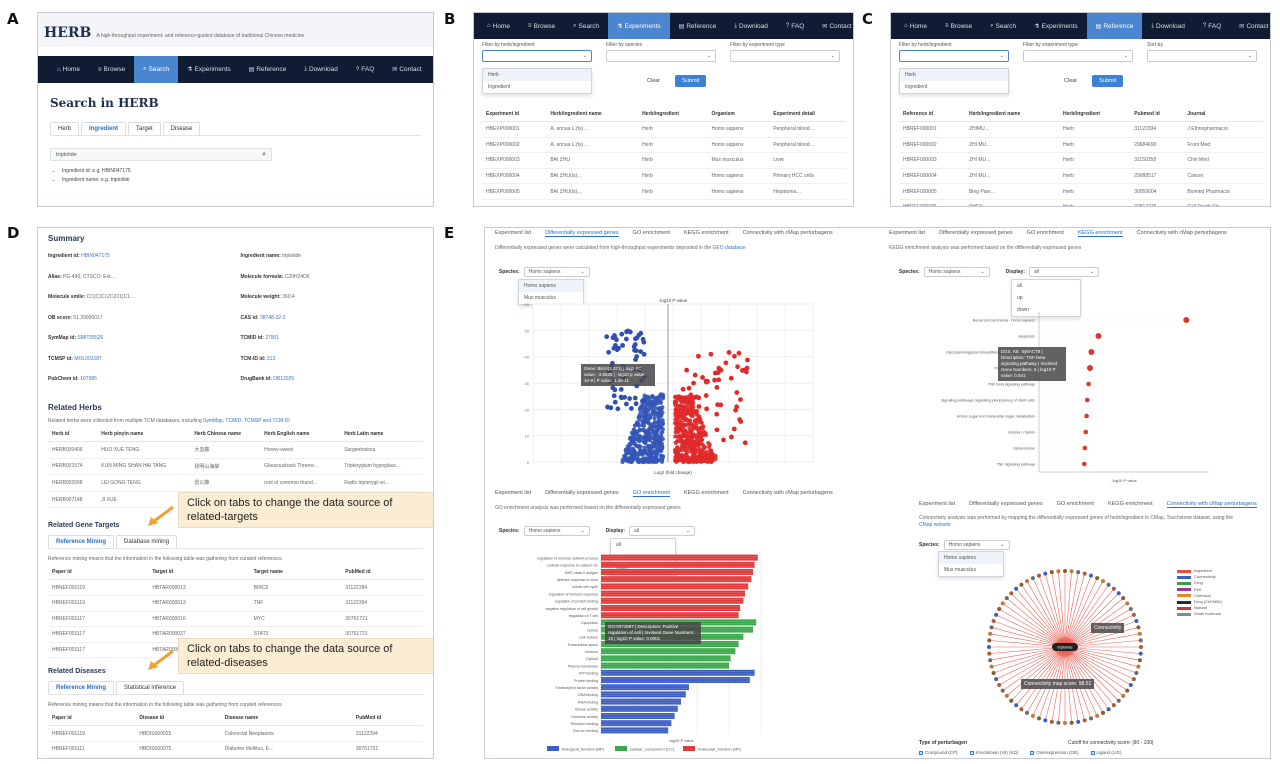 The height and width of the screenshot is (764, 1280). What do you see at coordinates (1199, 590) in the screenshot?
I see `legend-item: Pert` at bounding box center [1199, 590].